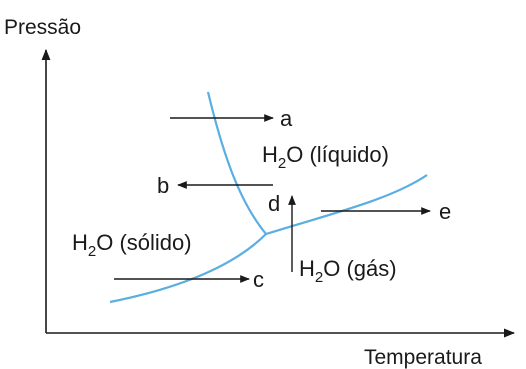  I want to click on arrow-c-label: c, so click(258, 279).